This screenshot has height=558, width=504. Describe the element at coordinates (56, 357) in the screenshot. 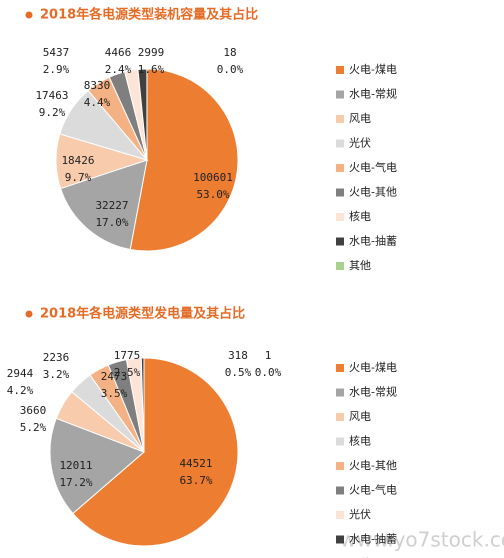

I see `value-label: 2236` at that location.